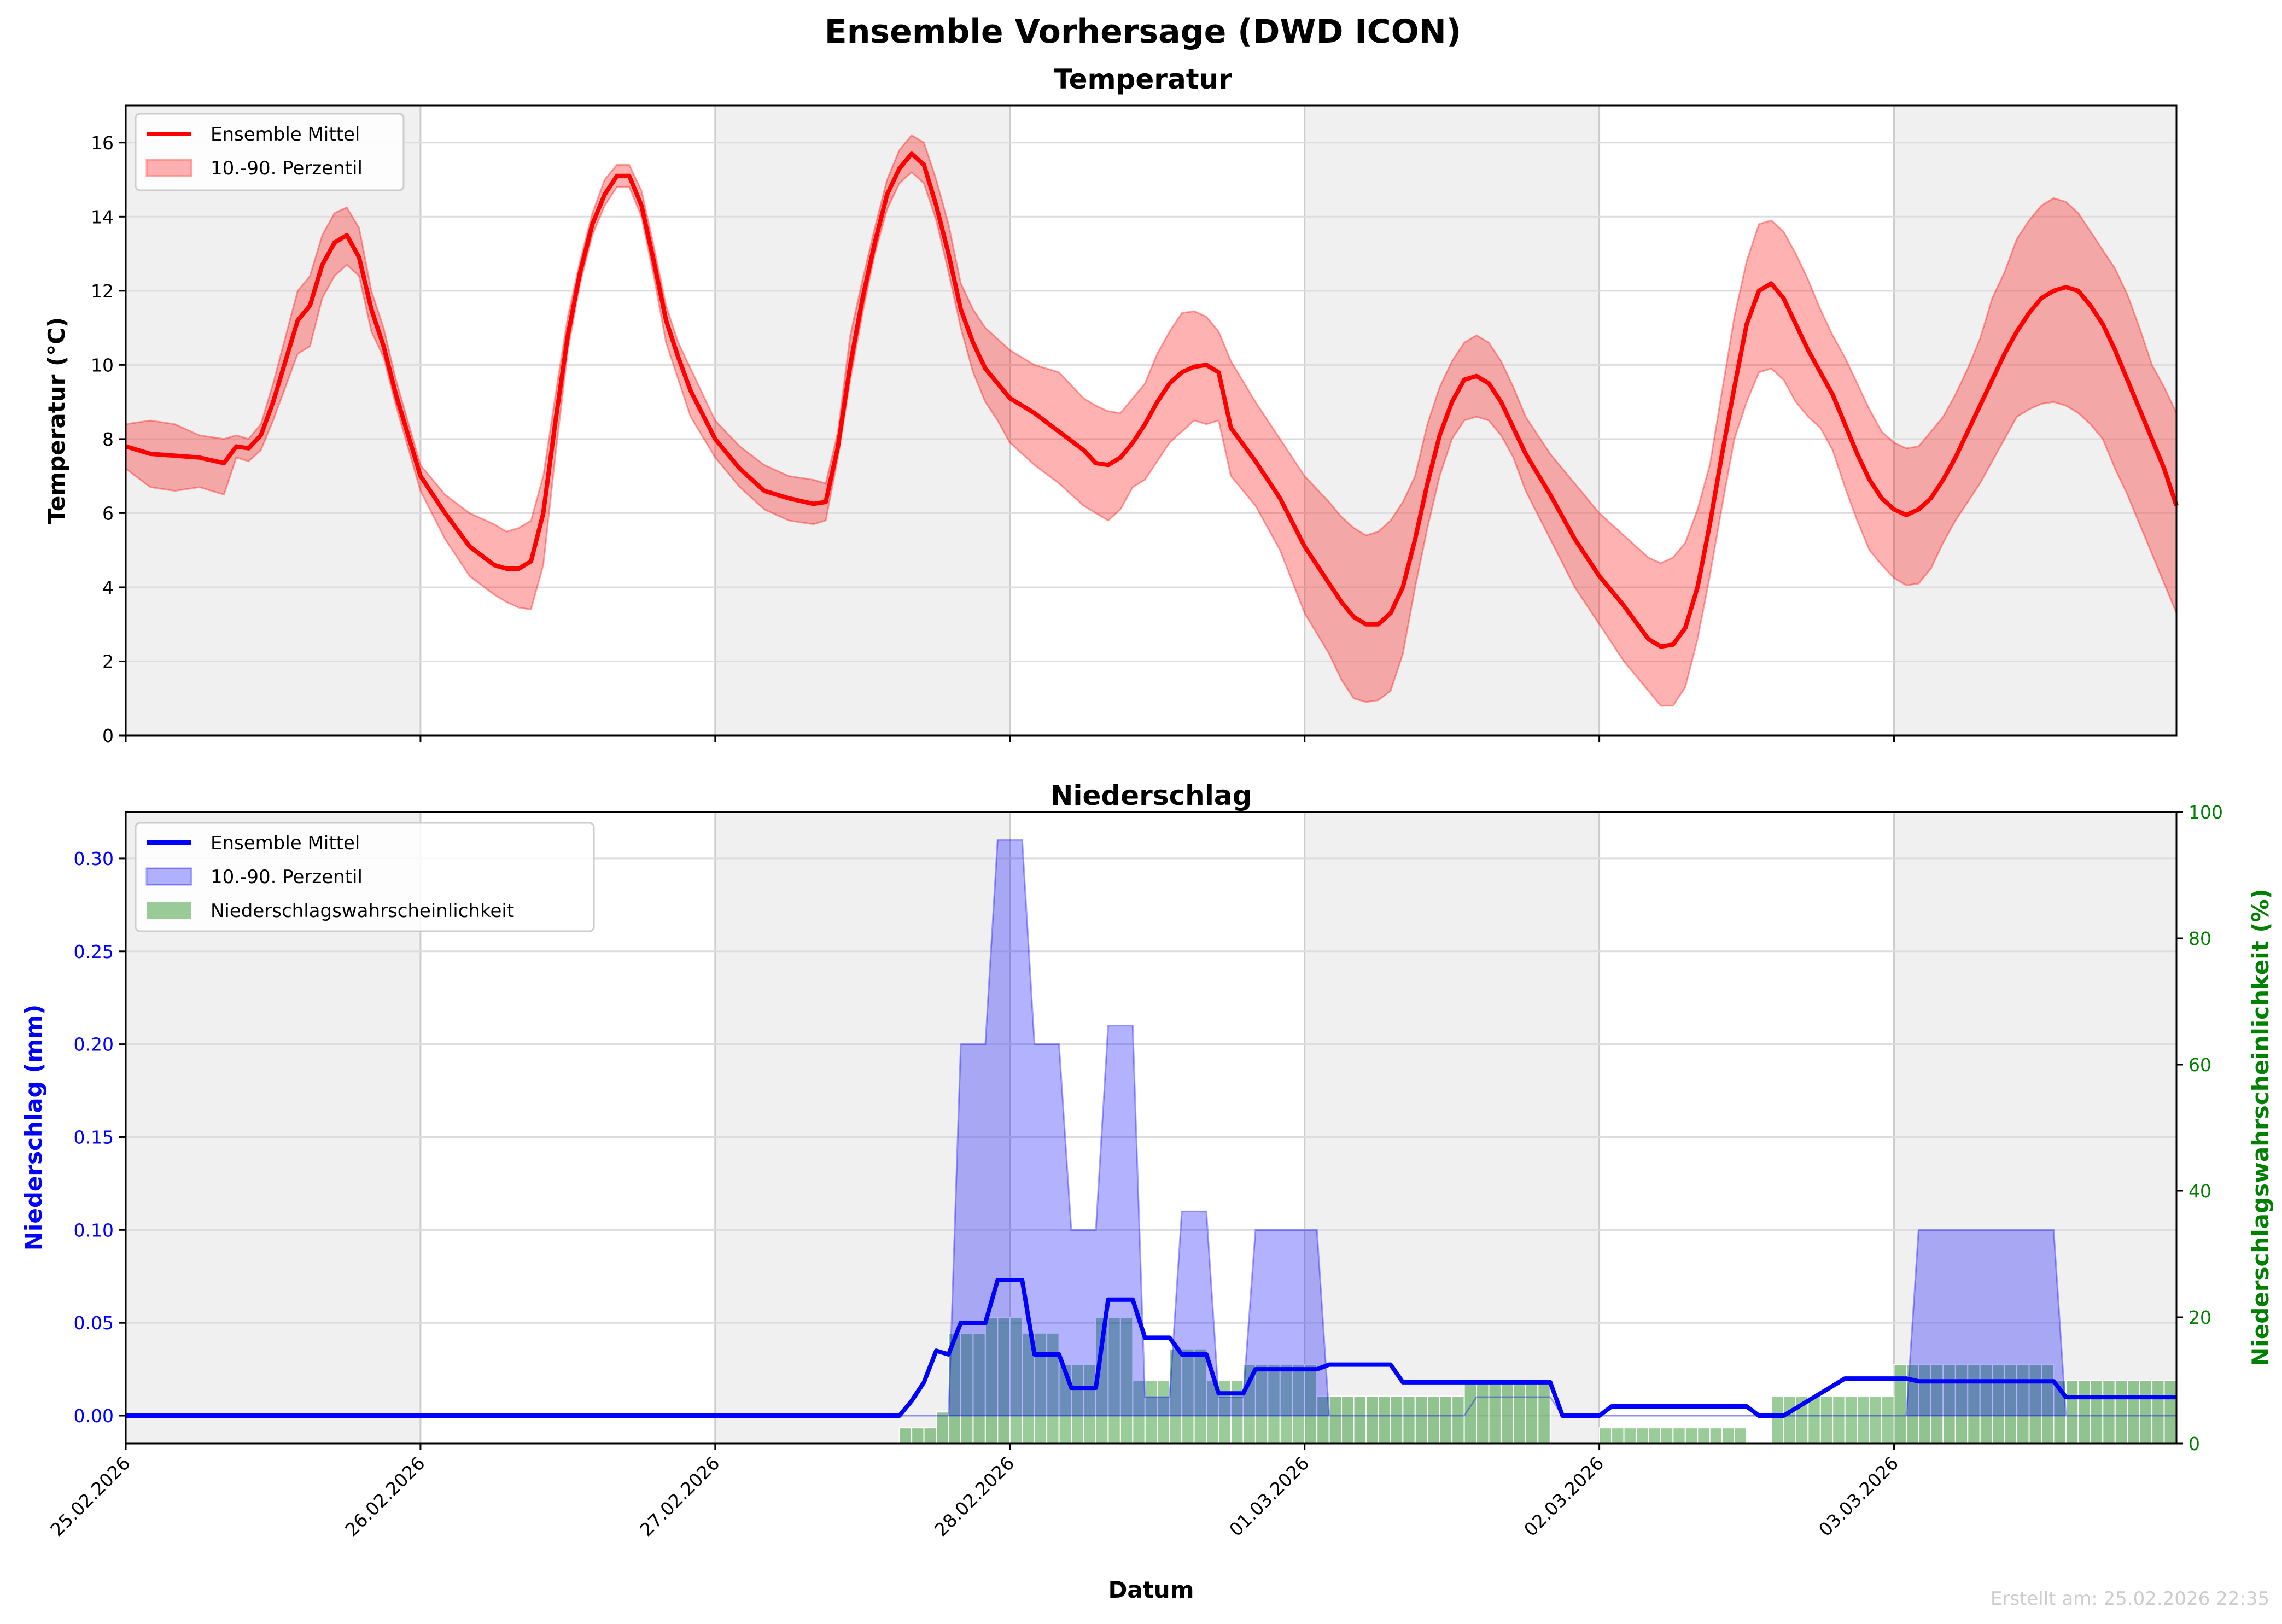  I want to click on temperature-subplot-title: Temperatur, so click(1143, 79).